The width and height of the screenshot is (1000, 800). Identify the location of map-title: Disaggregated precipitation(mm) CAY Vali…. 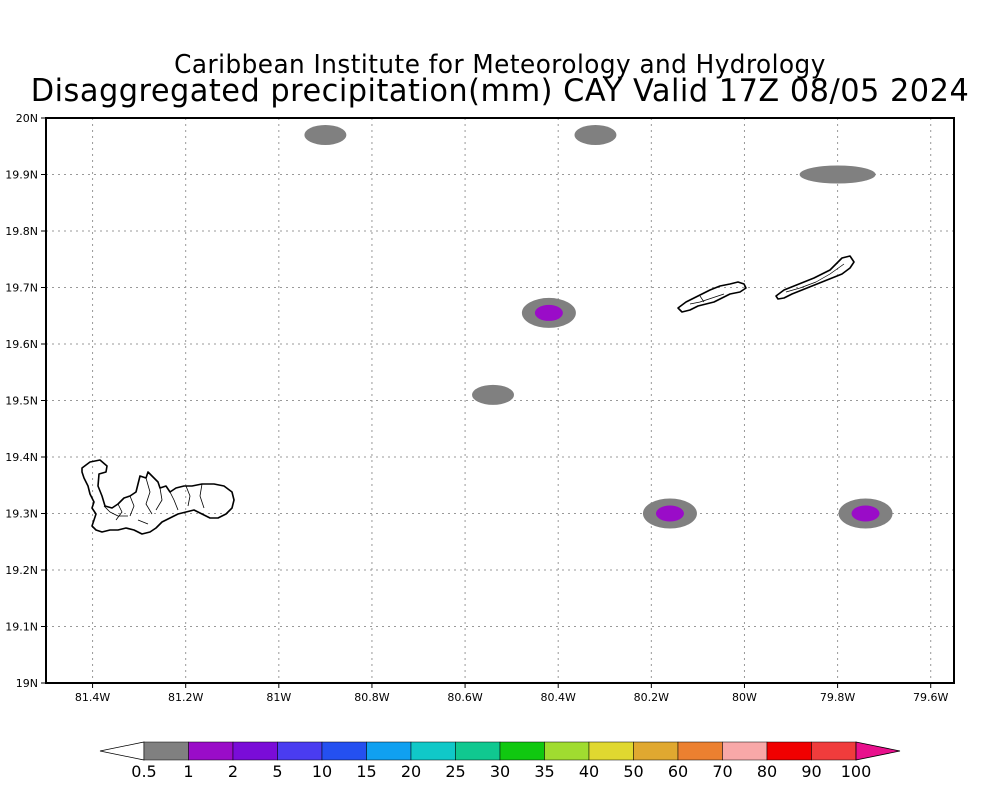
(500, 91).